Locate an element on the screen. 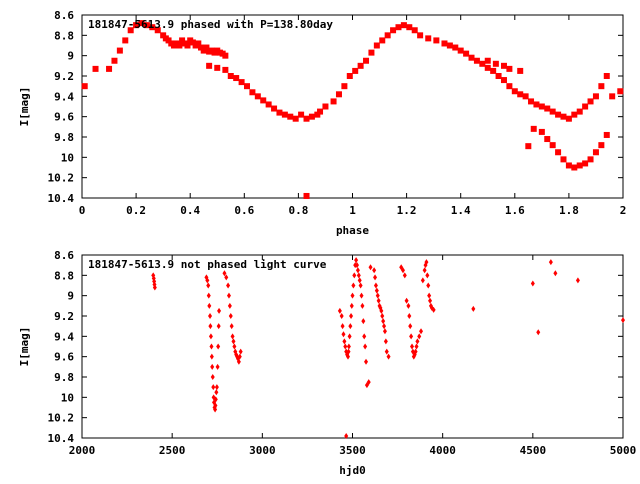 This screenshot has width=640, height=484. phased-y-axis-label: I[mag] is located at coordinates (24, 107).